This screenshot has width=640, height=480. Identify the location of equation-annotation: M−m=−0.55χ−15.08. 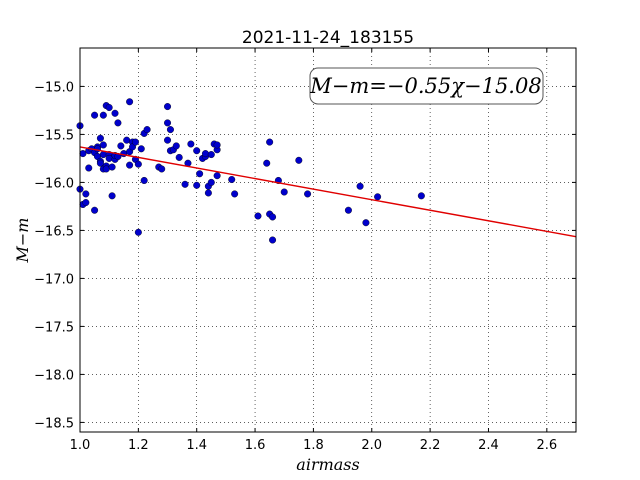
(426, 86).